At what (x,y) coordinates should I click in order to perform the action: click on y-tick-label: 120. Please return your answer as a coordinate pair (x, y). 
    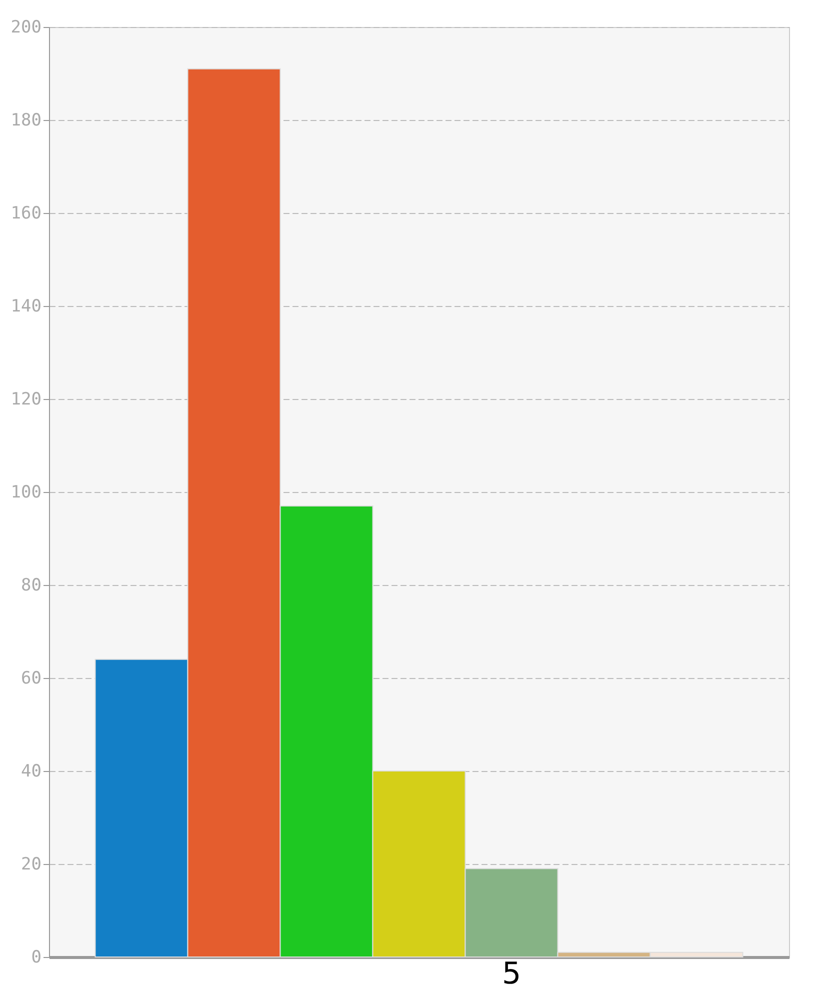
    Looking at the image, I should click on (26, 400).